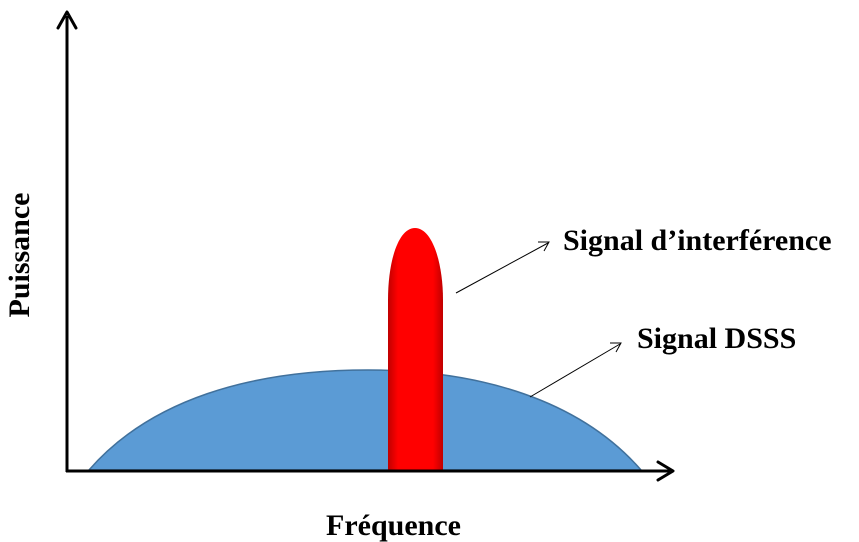 This screenshot has height=542, width=859. Describe the element at coordinates (717, 338) in the screenshot. I see `dsss-signal-label: Signal DSSS` at that location.